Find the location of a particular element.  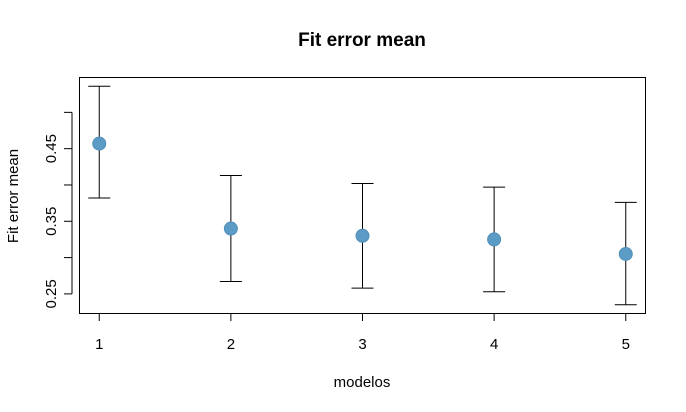

x-axis: 1 2 3 4 5 is located at coordinates (362, 333).